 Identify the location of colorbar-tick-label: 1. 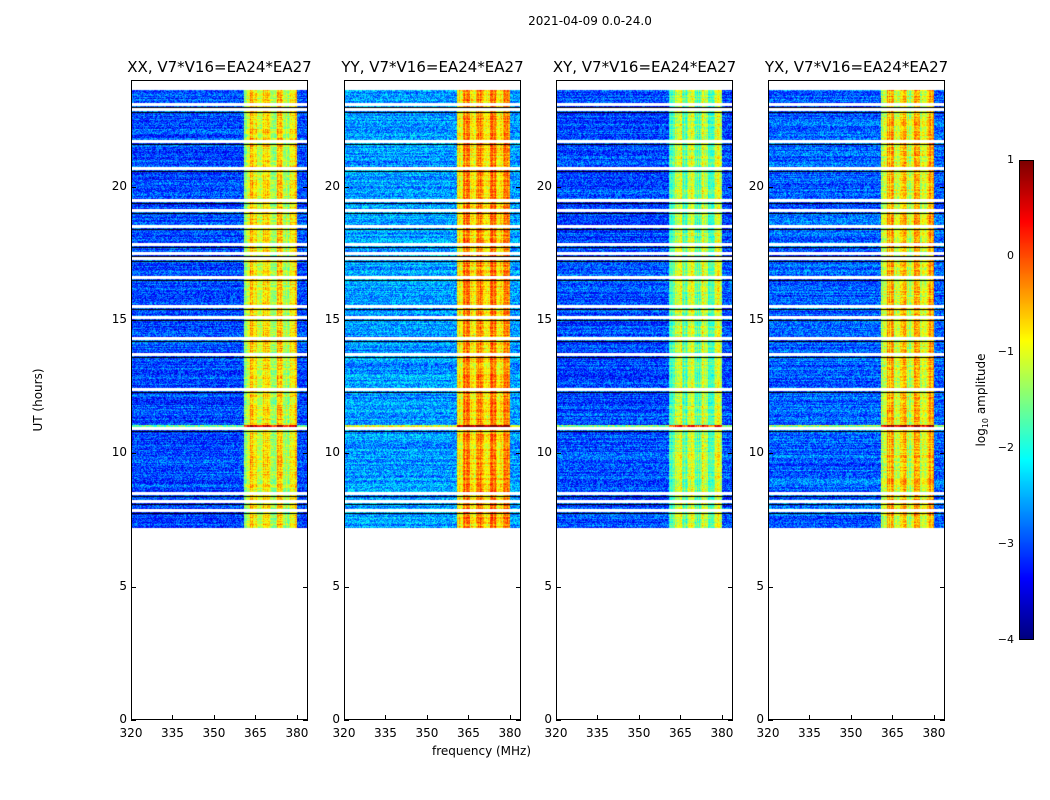
(1010, 159).